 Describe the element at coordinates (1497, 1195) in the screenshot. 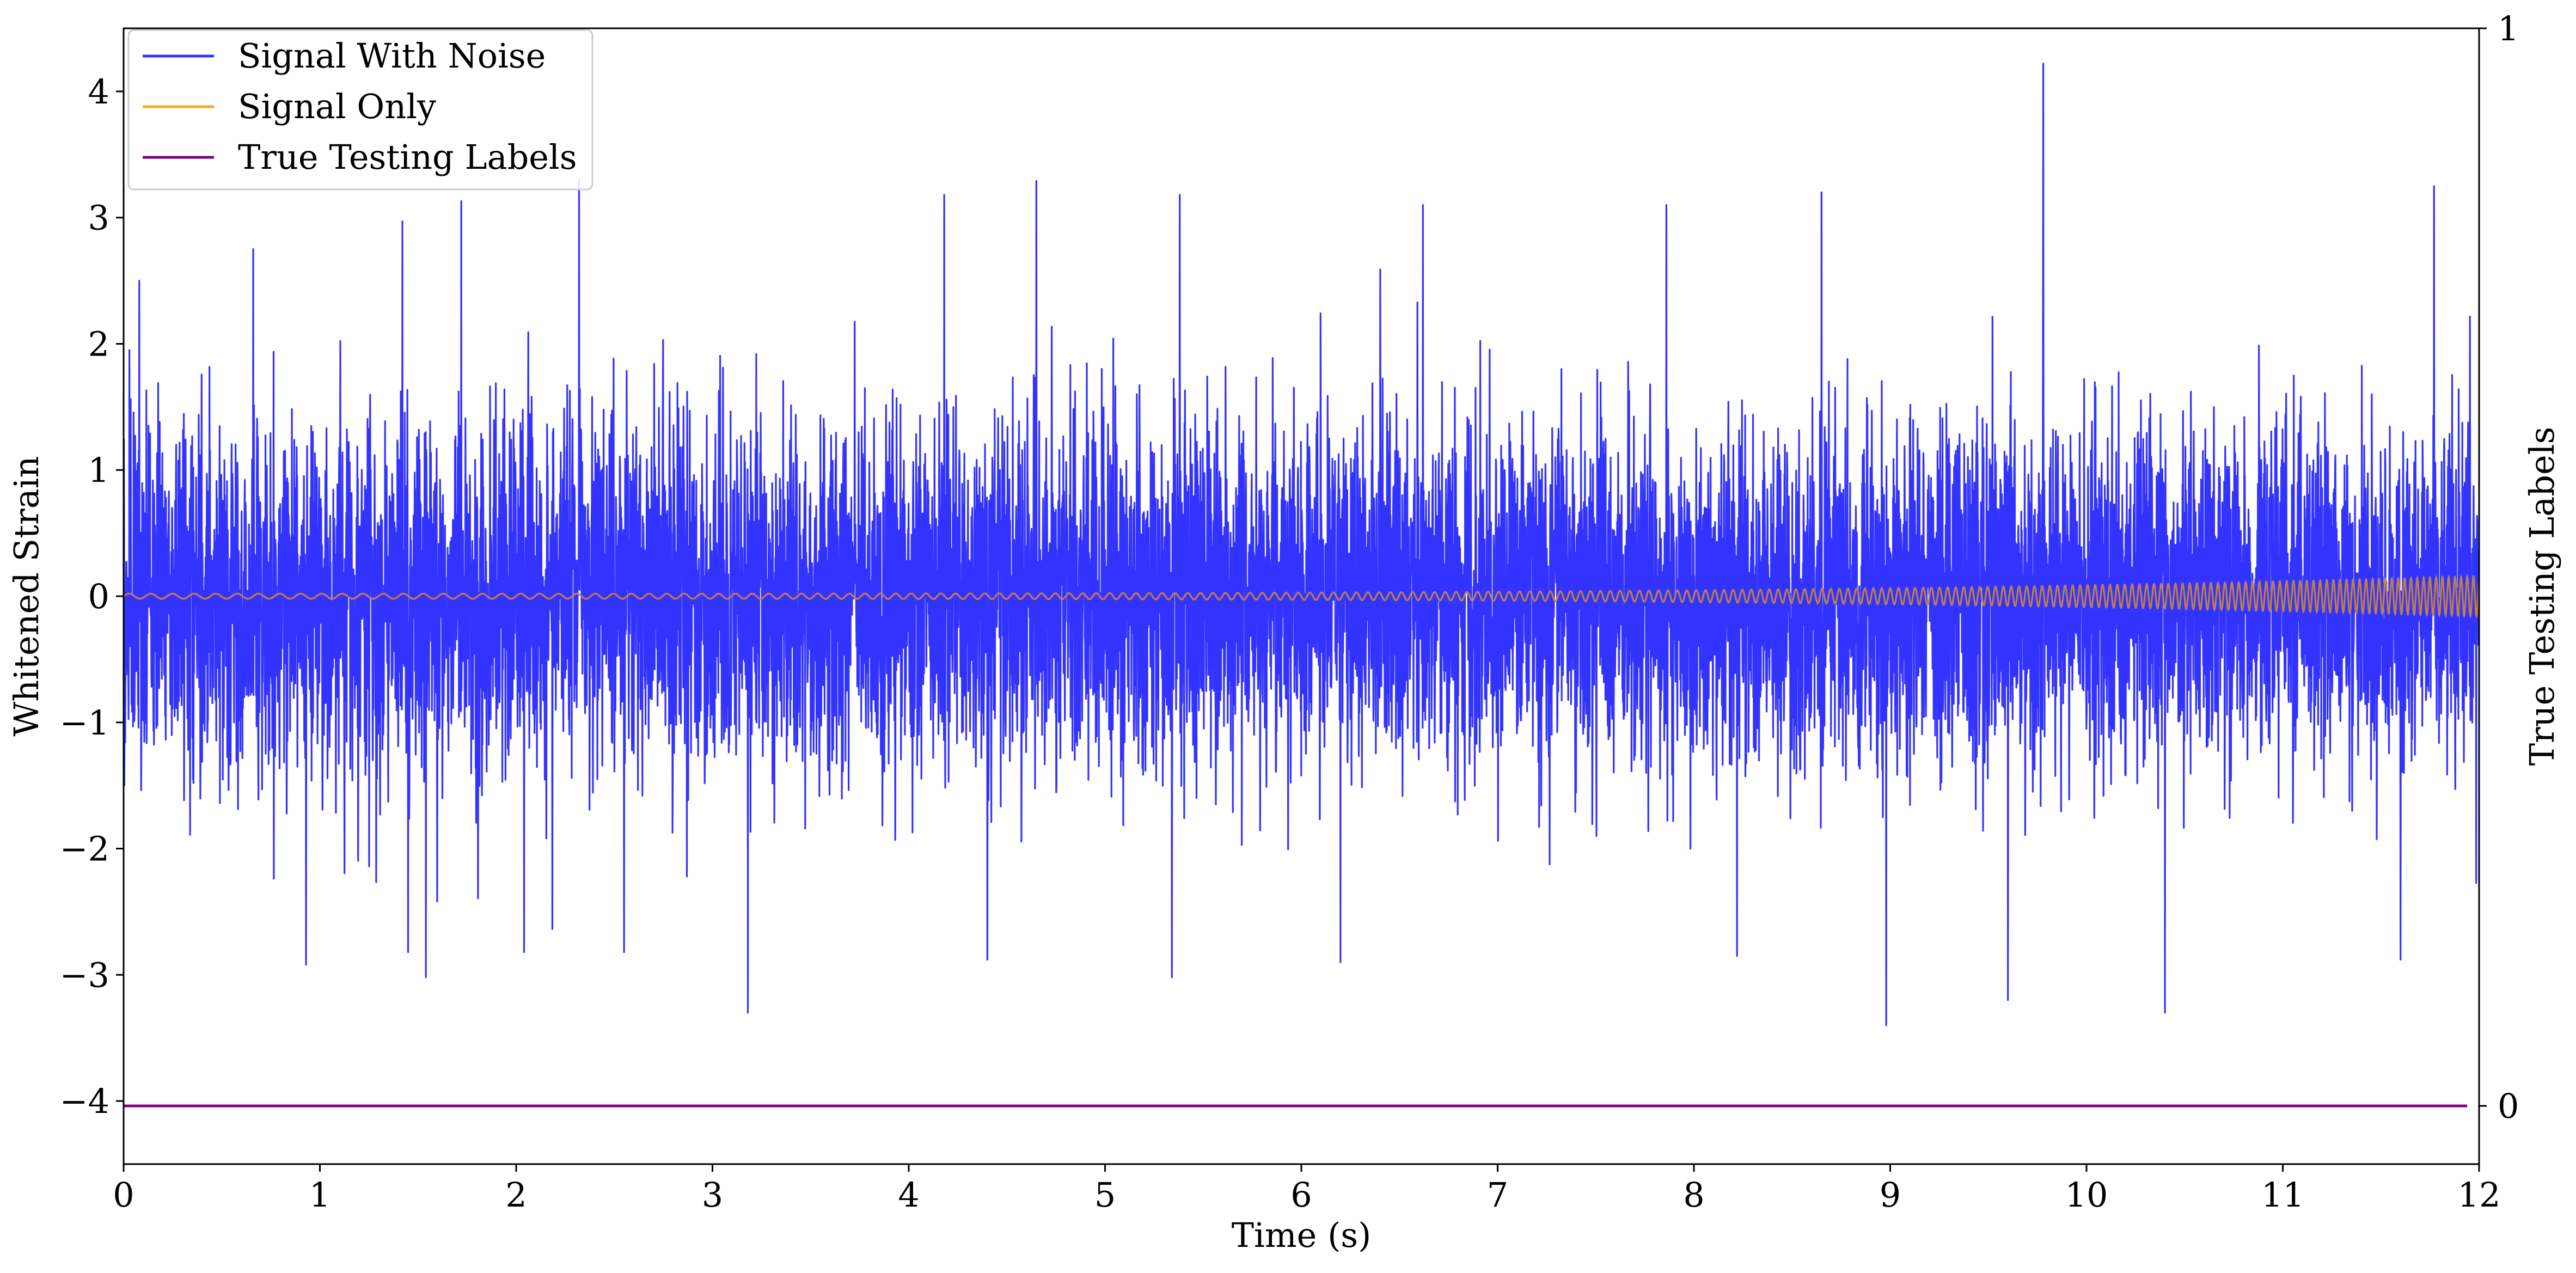

I see `x-tick-label: 7` at that location.